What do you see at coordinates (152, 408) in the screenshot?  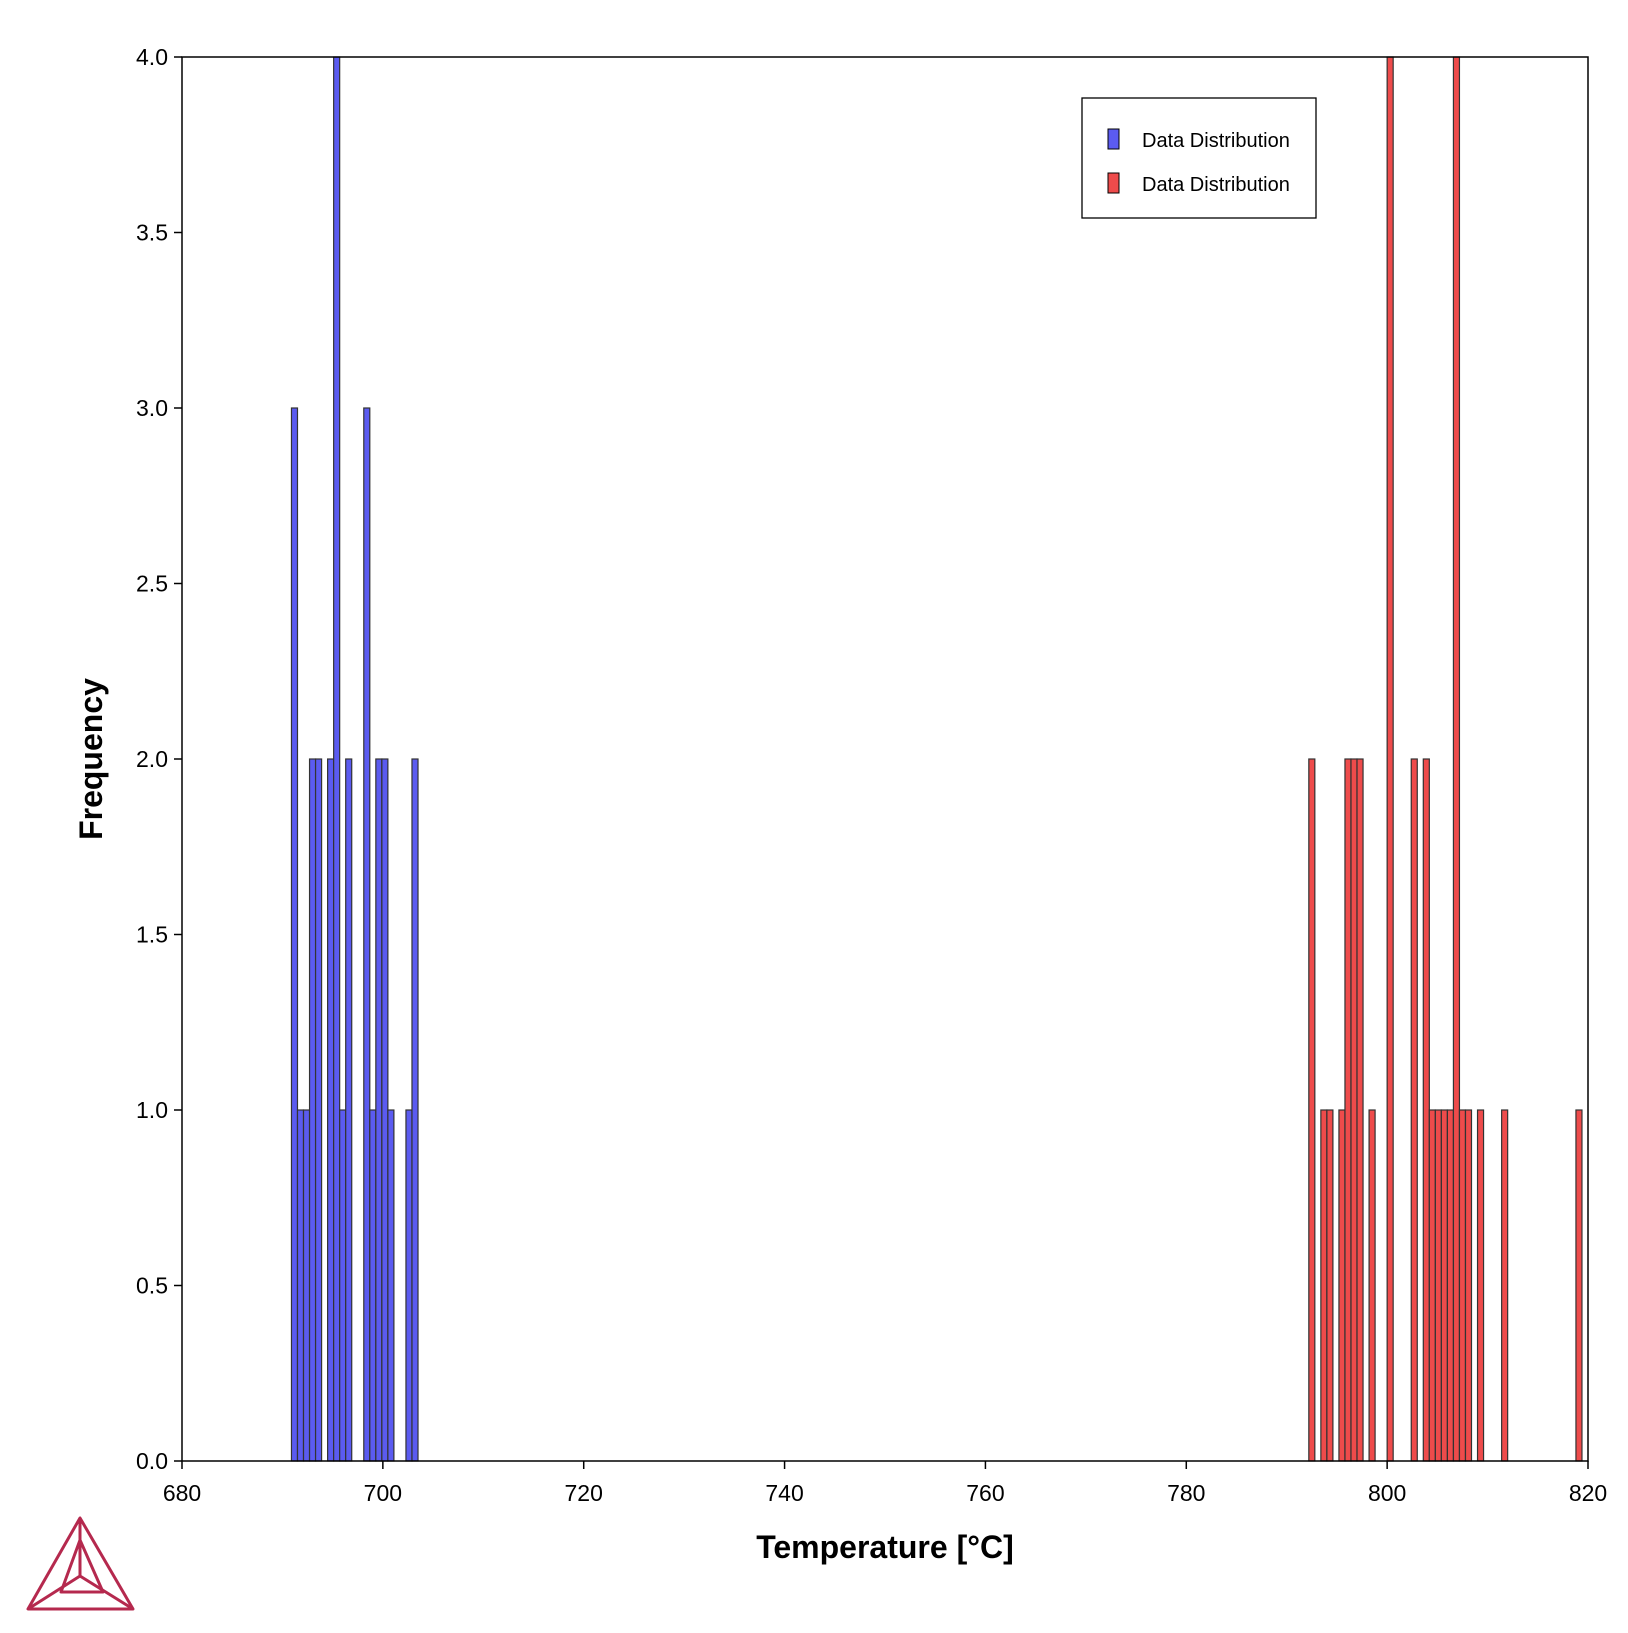 I see `y-tick-label: 3.0` at bounding box center [152, 408].